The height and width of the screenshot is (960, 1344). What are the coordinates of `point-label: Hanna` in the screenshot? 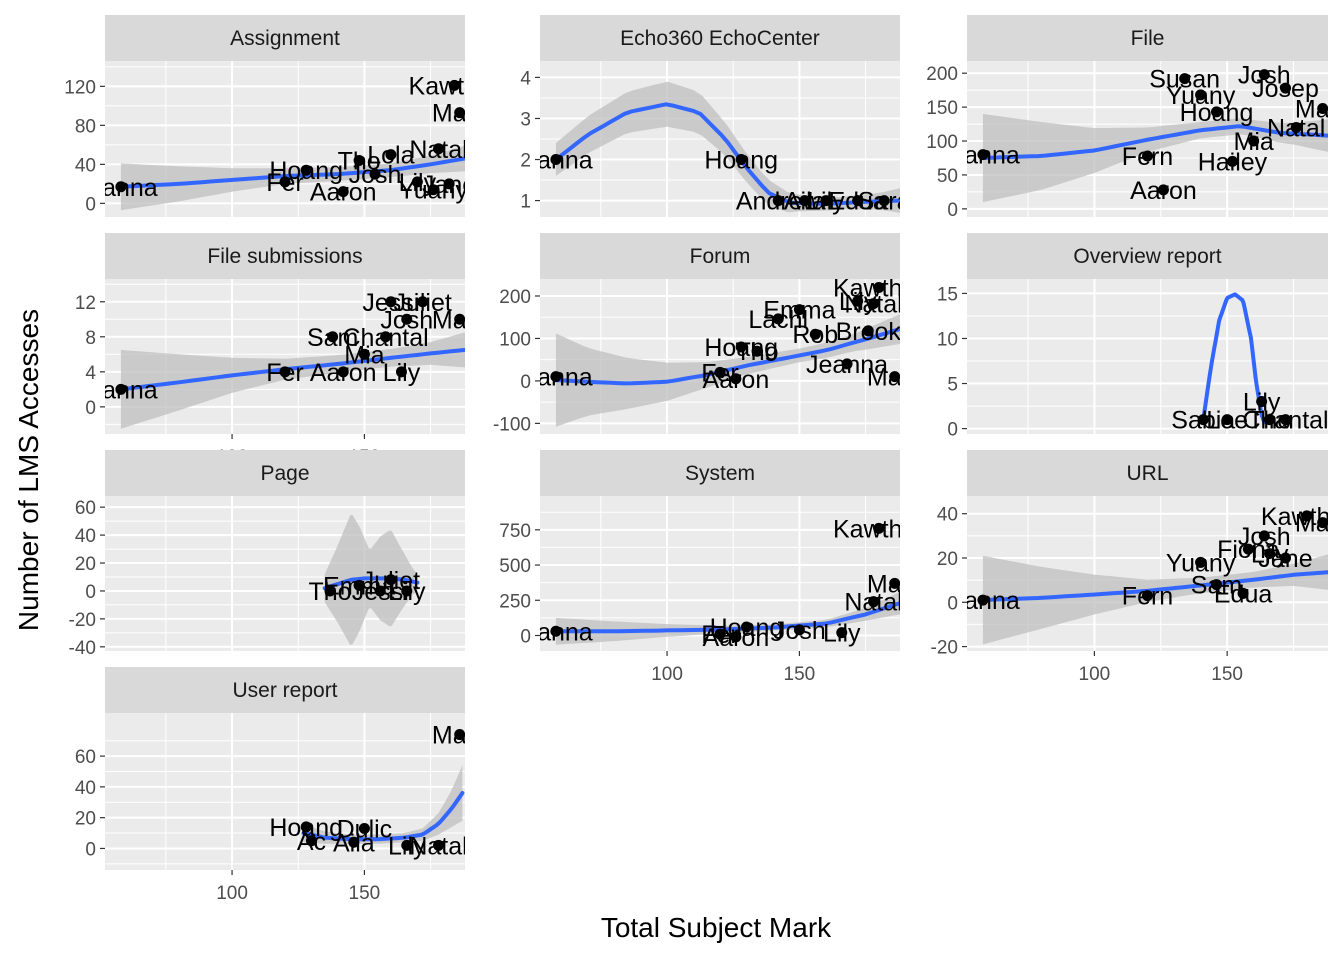 It's located at (556, 632).